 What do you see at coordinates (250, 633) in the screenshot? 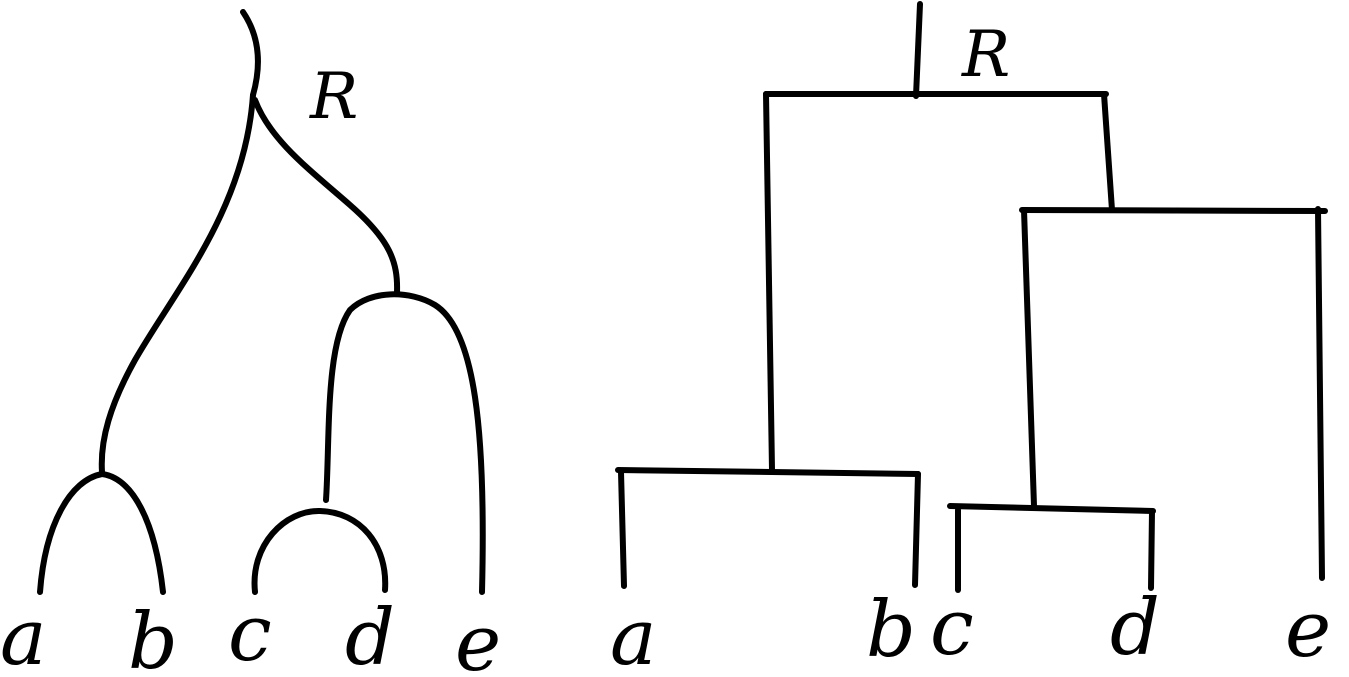
I see `curved-leaf-label-c: c` at bounding box center [250, 633].